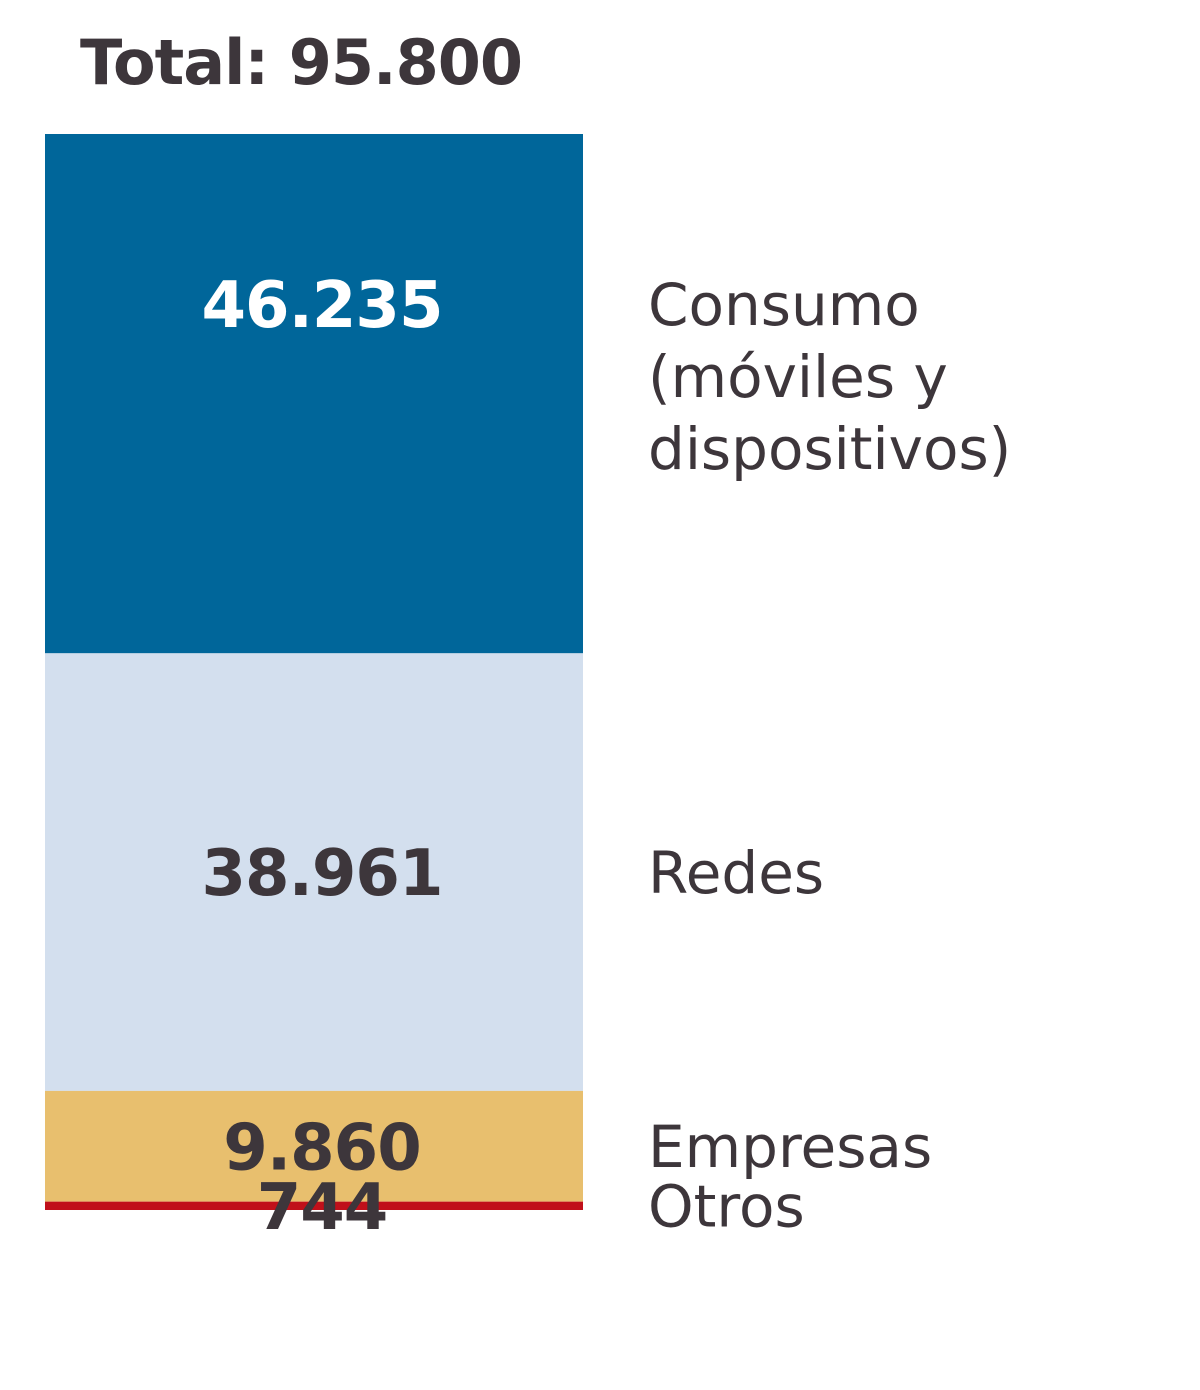 This screenshot has width=1200, height=1390. I want to click on bar-segment-empresas, so click(314, 1146).